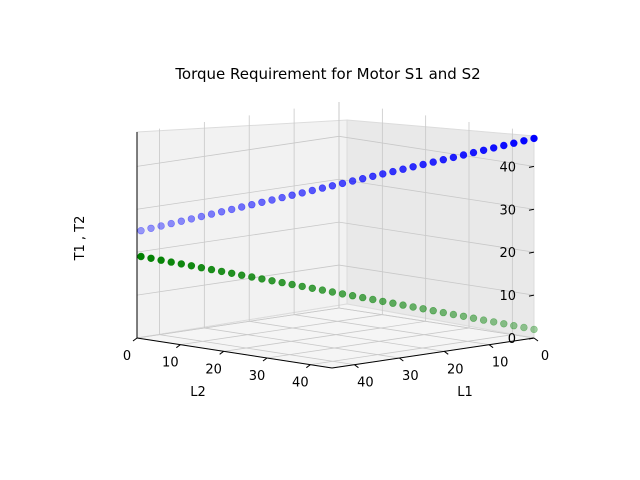  What do you see at coordinates (500, 363) in the screenshot?
I see `x-tick-label: 10` at bounding box center [500, 363].